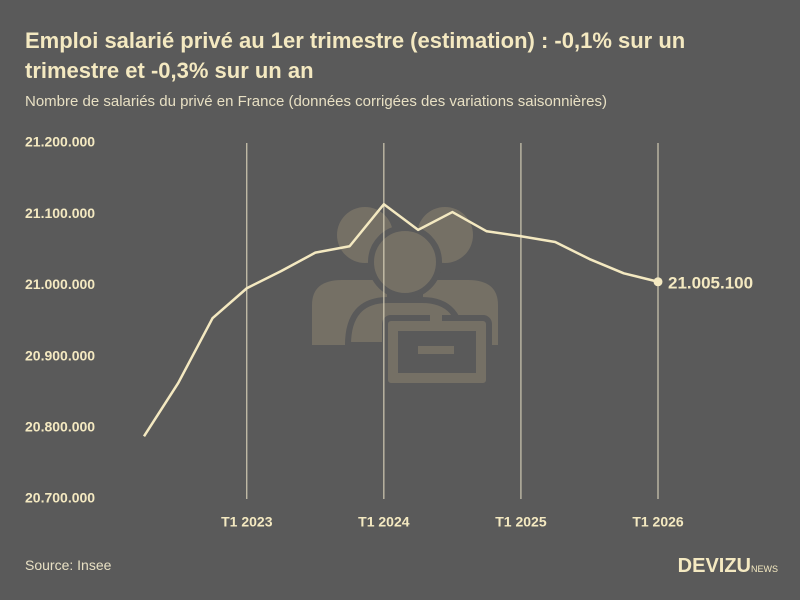 Image resolution: width=800 pixels, height=600 pixels. Describe the element at coordinates (247, 522) in the screenshot. I see `x-tick-label: T1 2023` at that location.